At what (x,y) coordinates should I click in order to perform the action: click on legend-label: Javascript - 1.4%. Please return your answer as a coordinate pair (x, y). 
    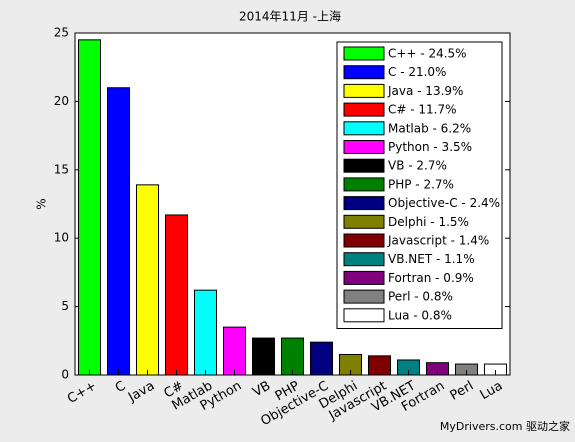
    Looking at the image, I should click on (438, 241).